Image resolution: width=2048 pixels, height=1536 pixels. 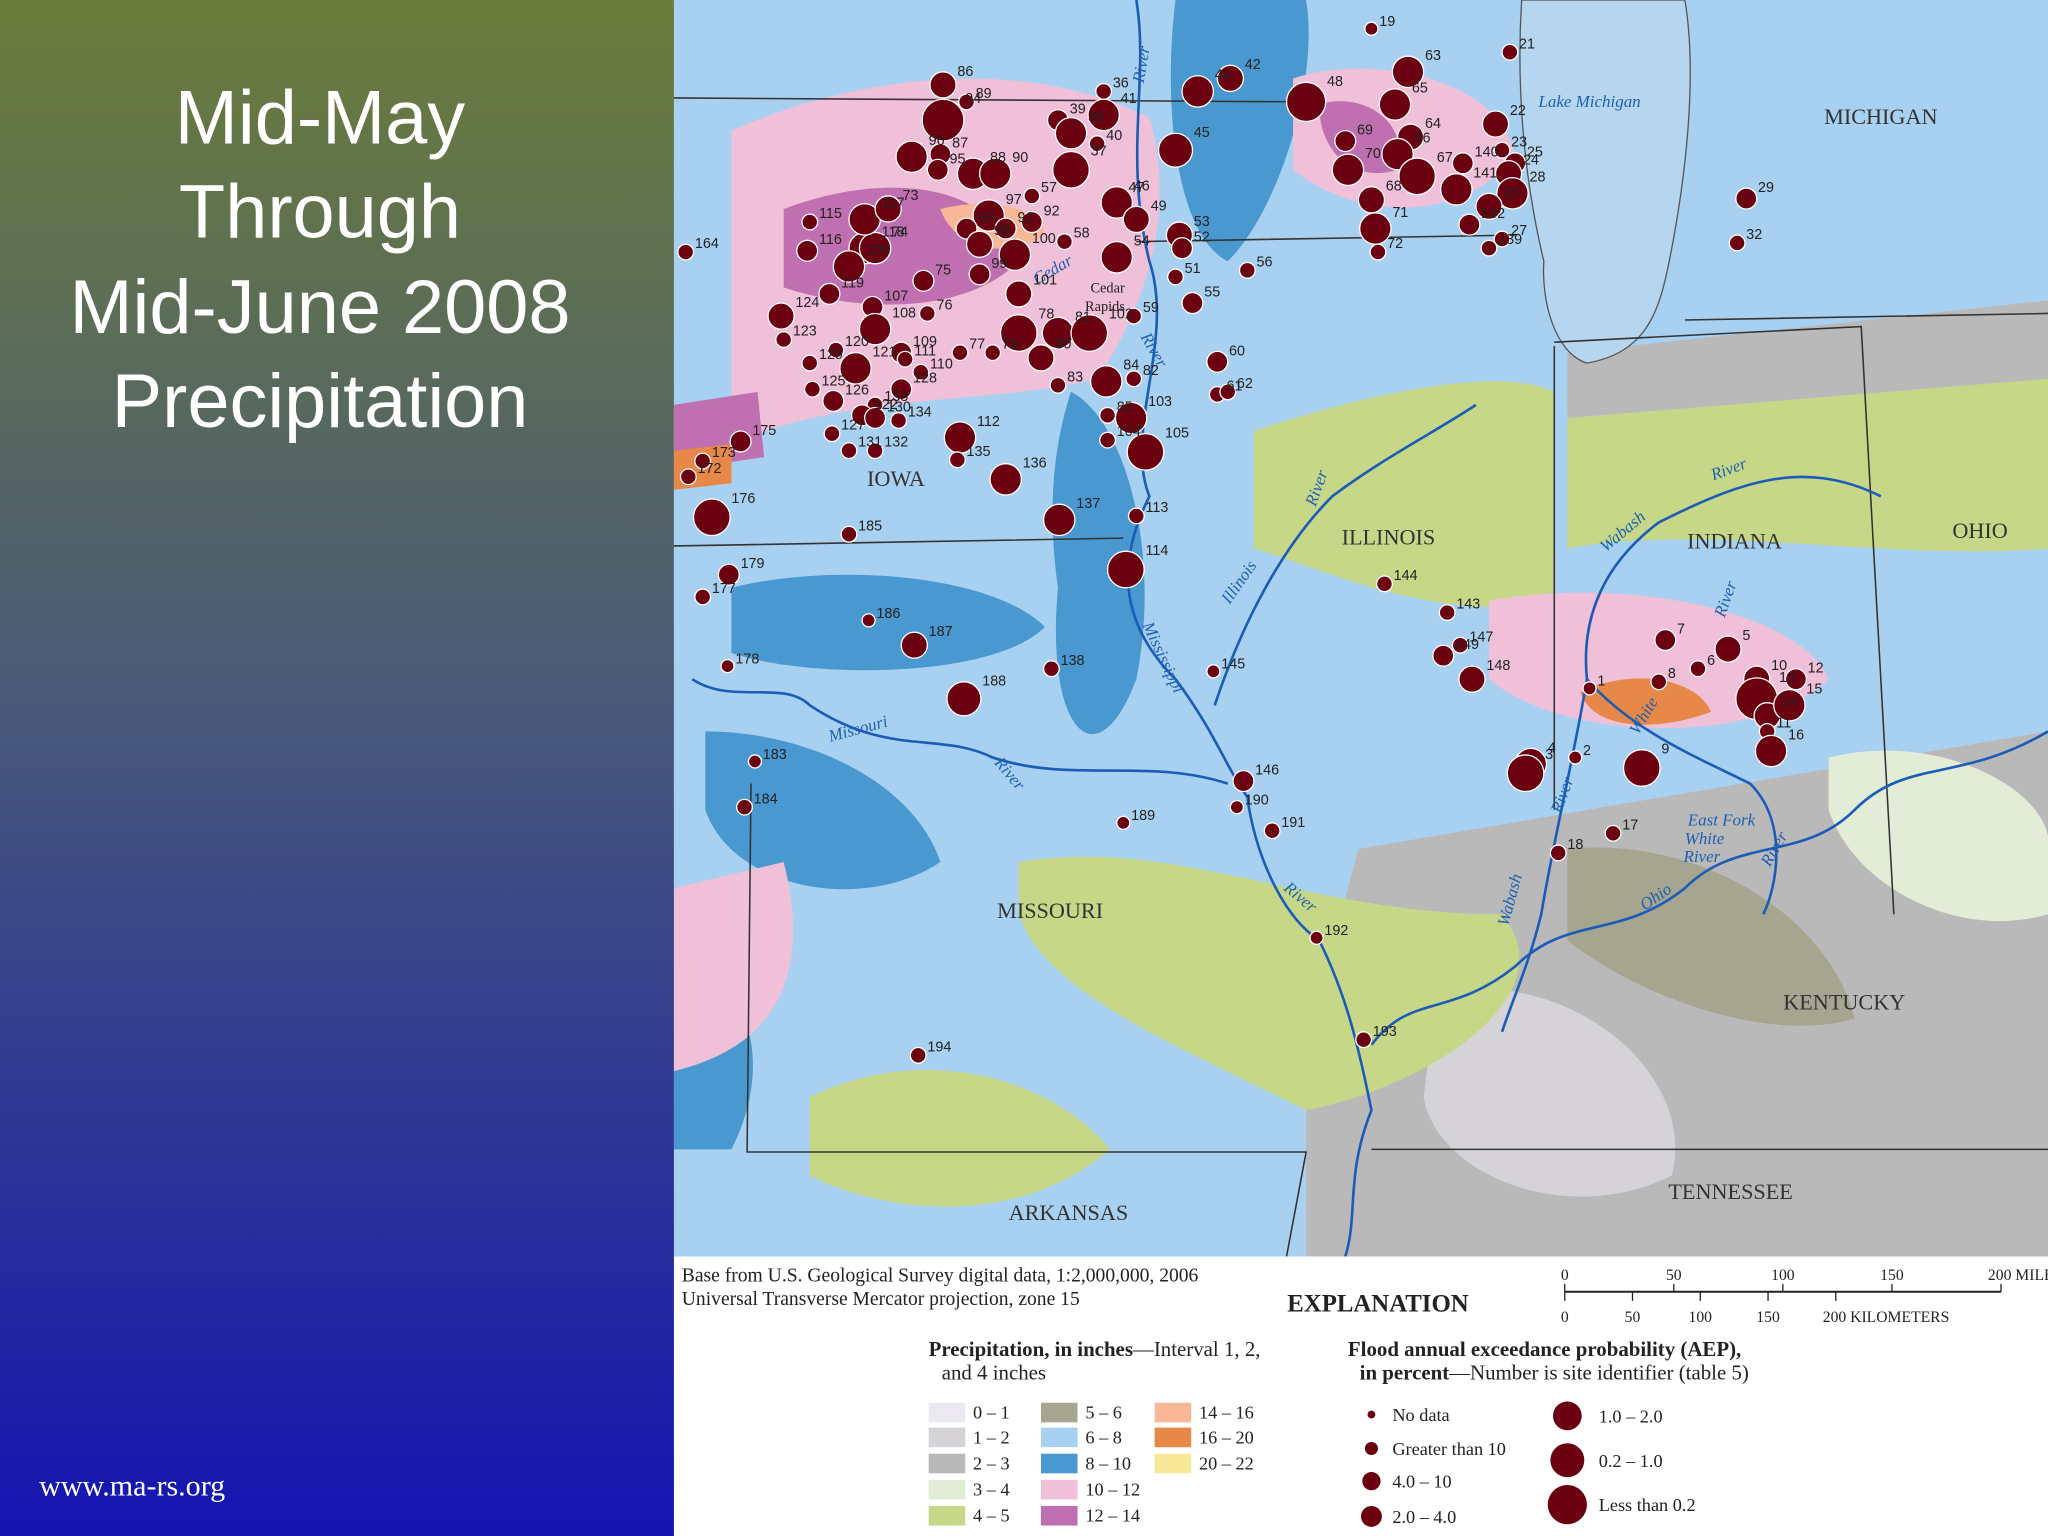 I want to click on site-label: 134, so click(x=920, y=413).